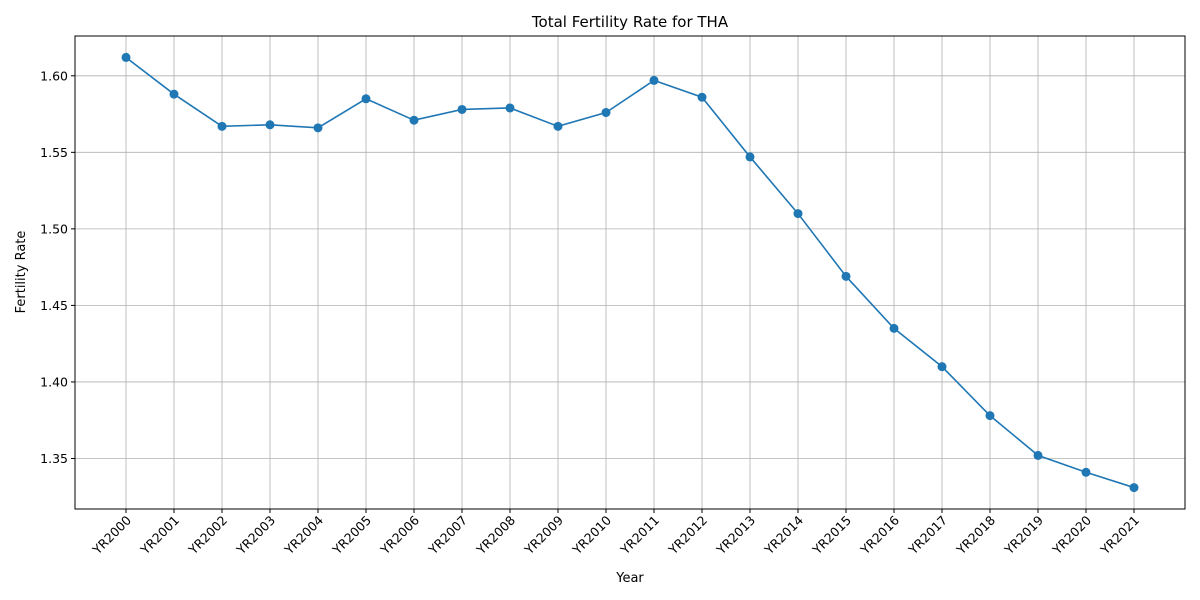 The width and height of the screenshot is (1200, 600). Describe the element at coordinates (630, 22) in the screenshot. I see `chart-title: Total Fertility Rate for THA` at that location.